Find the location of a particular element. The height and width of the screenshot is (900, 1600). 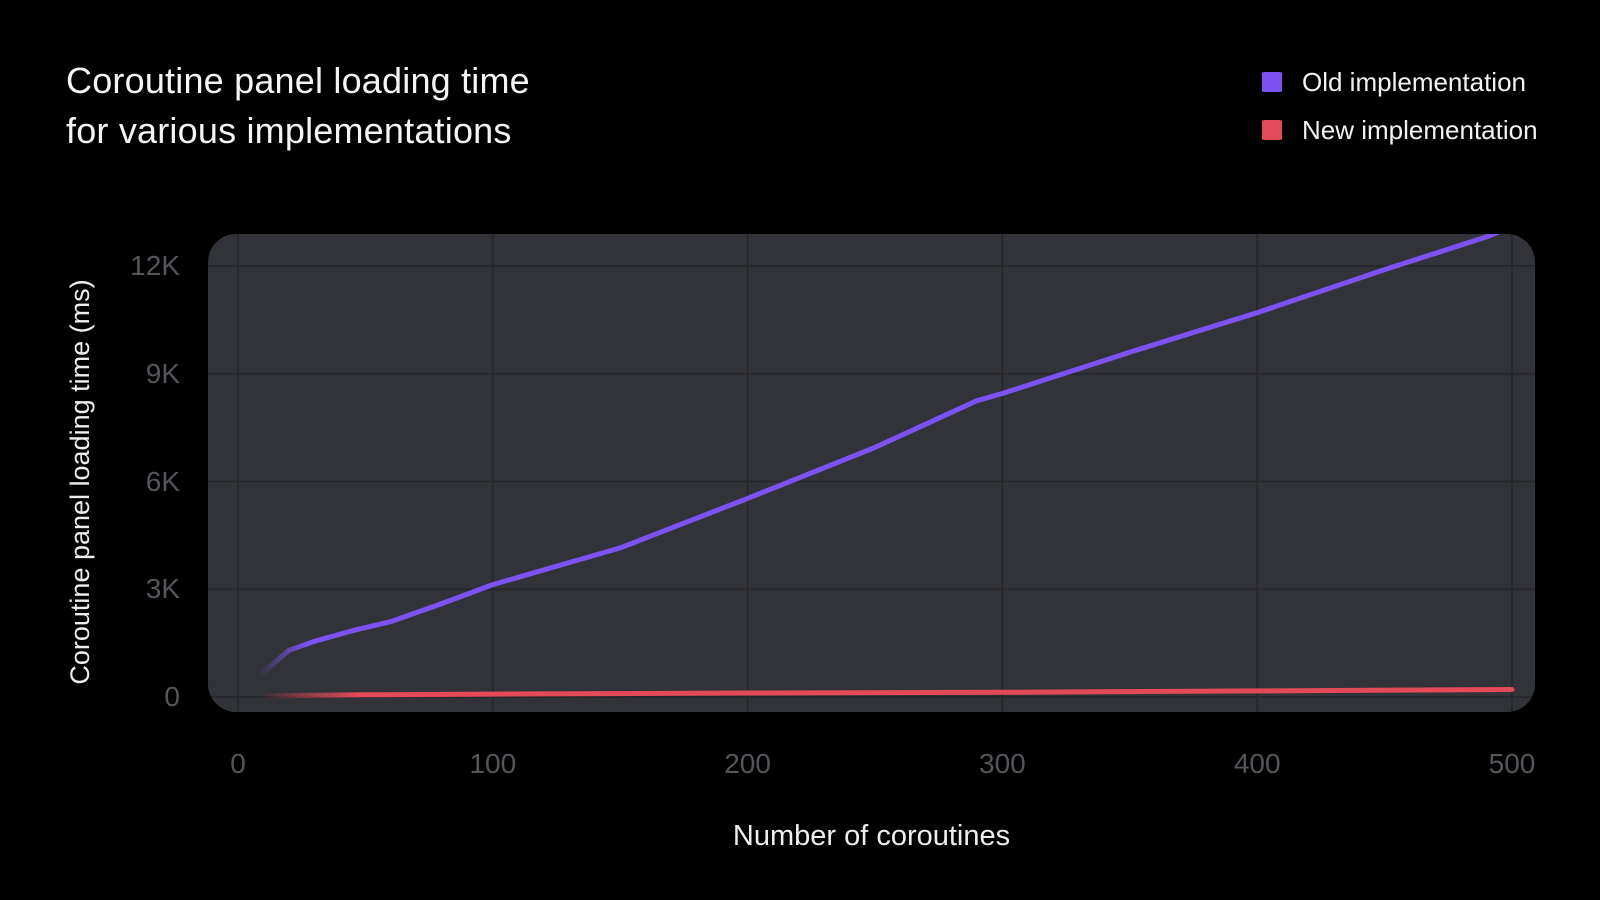

legend-label-new: New implementation is located at coordinates (1420, 129).